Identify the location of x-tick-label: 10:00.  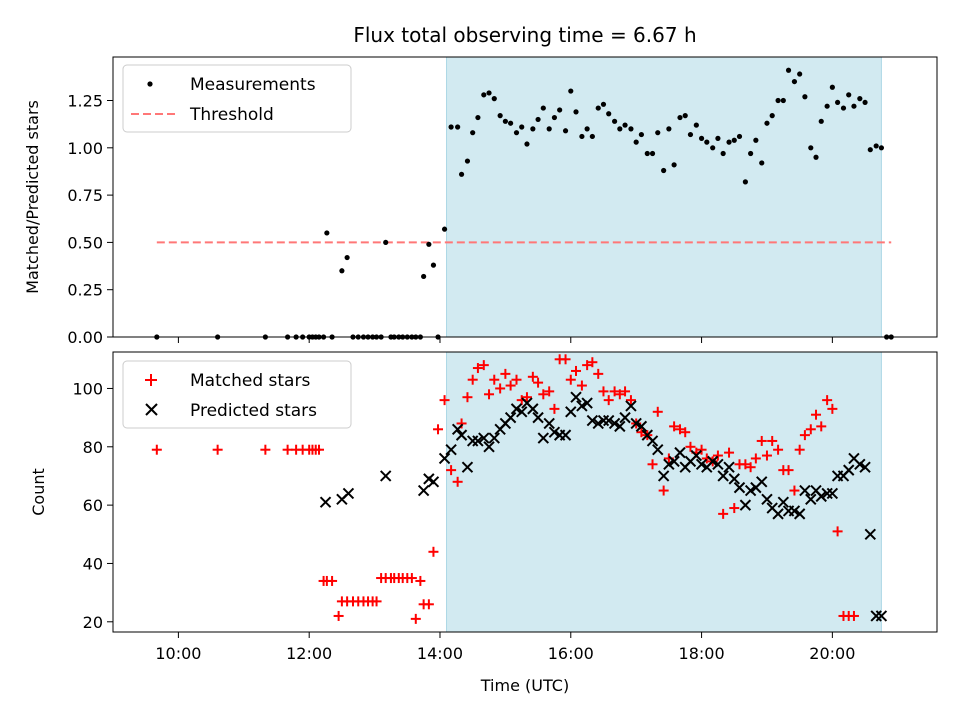
(178, 653).